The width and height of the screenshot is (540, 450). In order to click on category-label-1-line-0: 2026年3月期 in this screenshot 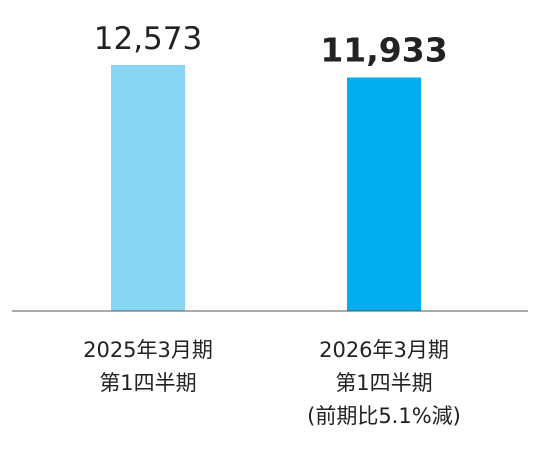, I will do `click(384, 350)`.